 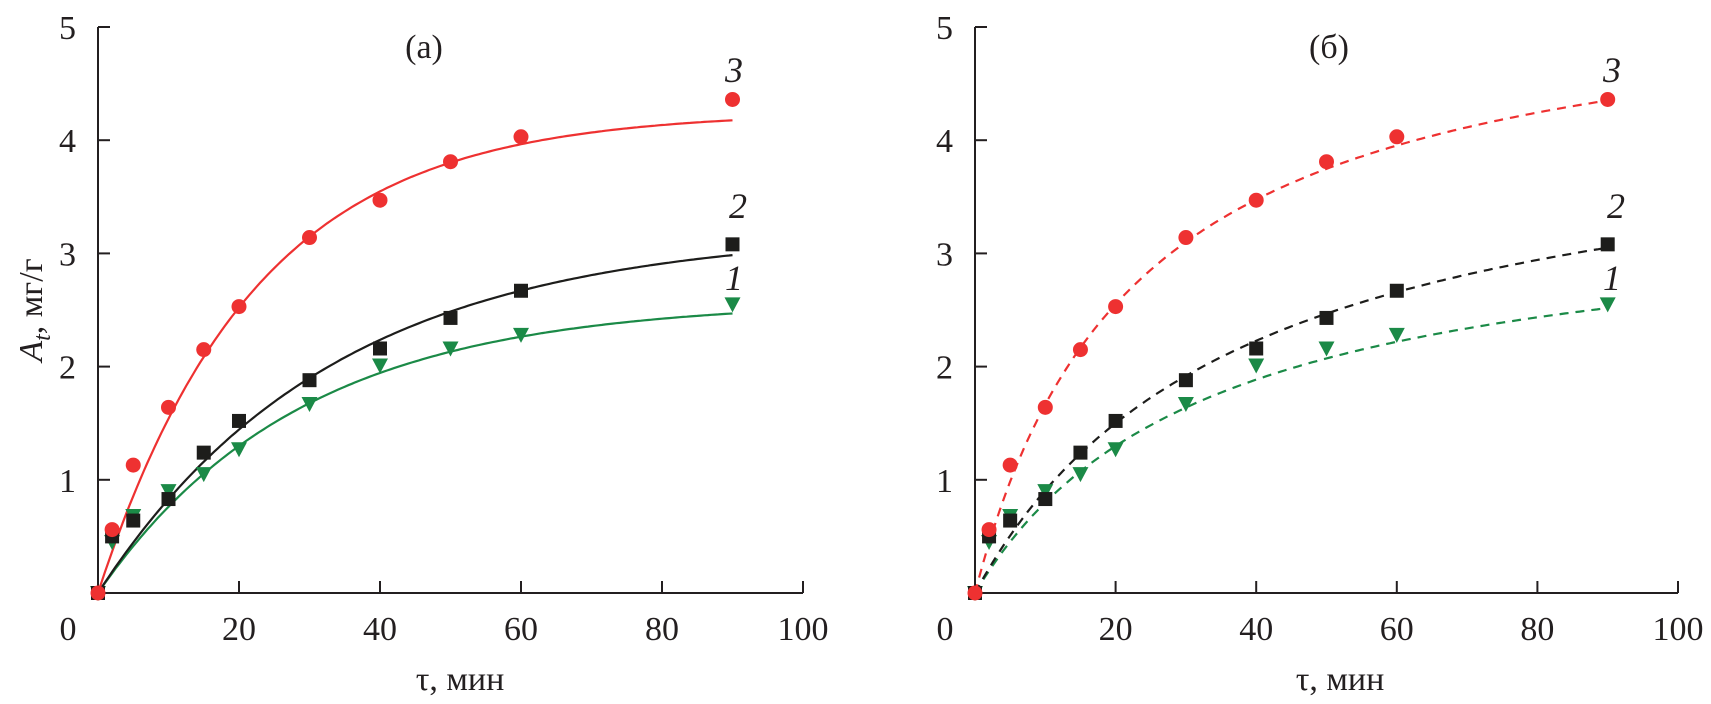 I want to click on y-label-subscript: t, so click(x=43, y=337).